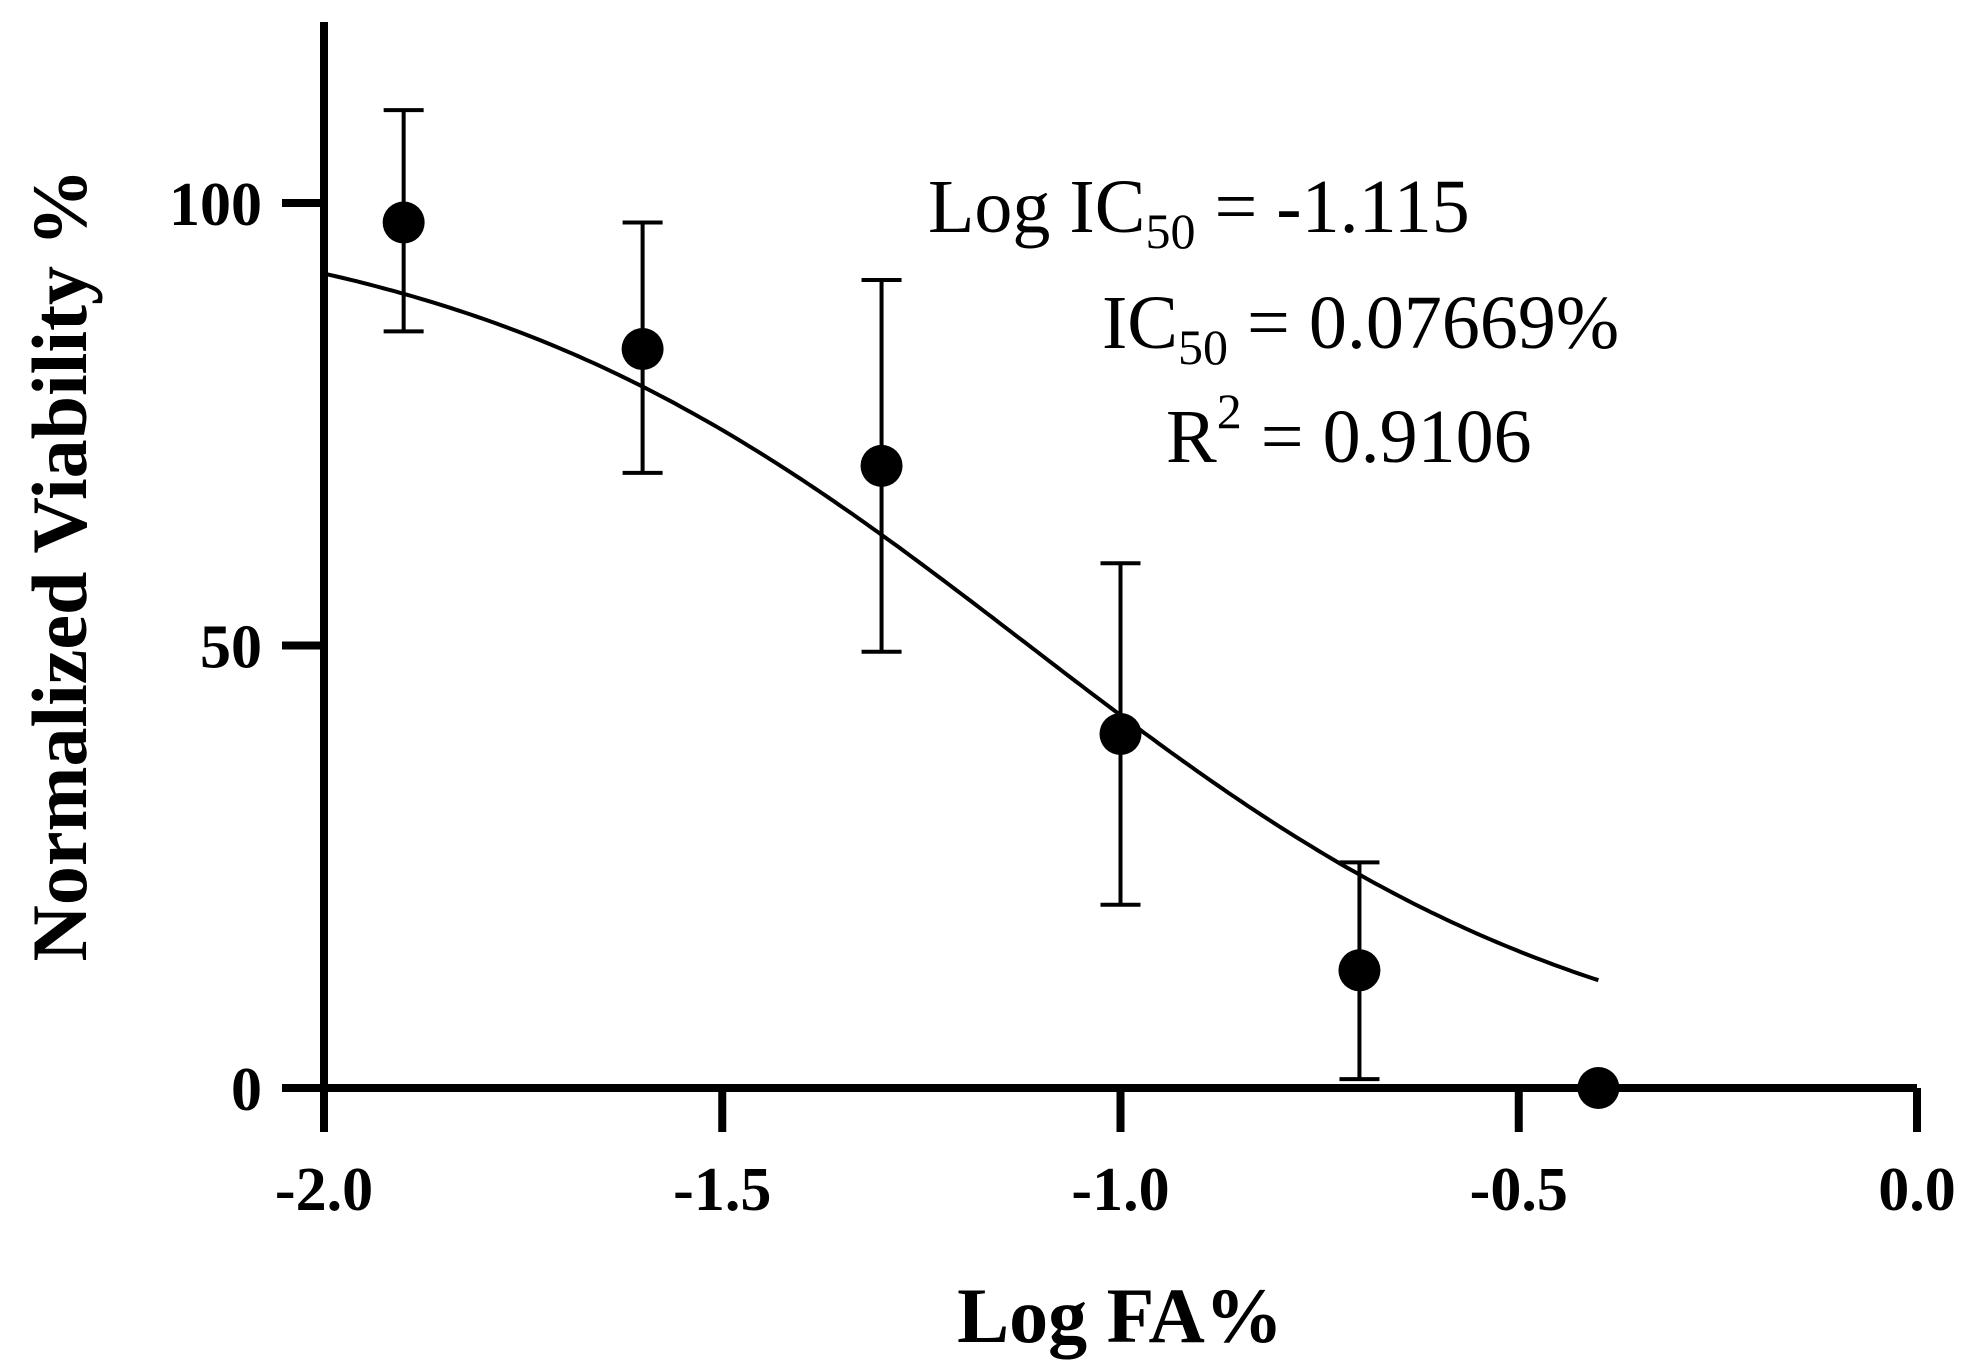  Describe the element at coordinates (1140, 323) in the screenshot. I see `ic50-main: IC` at that location.